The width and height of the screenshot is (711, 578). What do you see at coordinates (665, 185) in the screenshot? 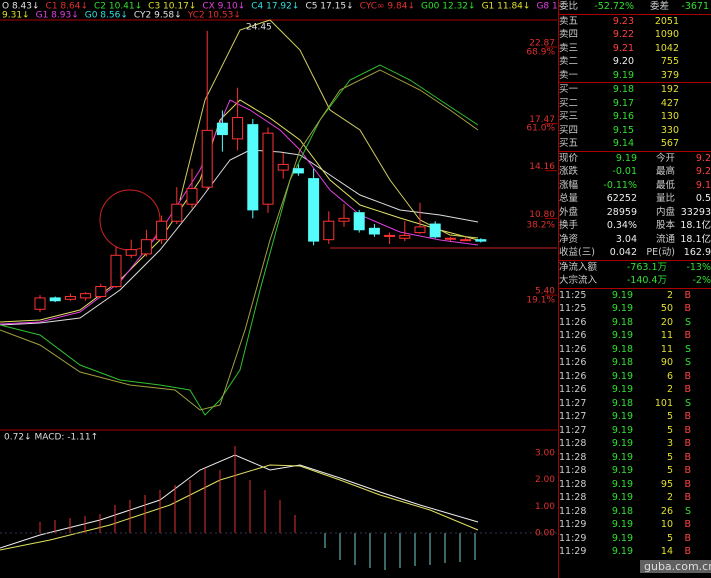
I see `cell: 最低` at bounding box center [665, 185].